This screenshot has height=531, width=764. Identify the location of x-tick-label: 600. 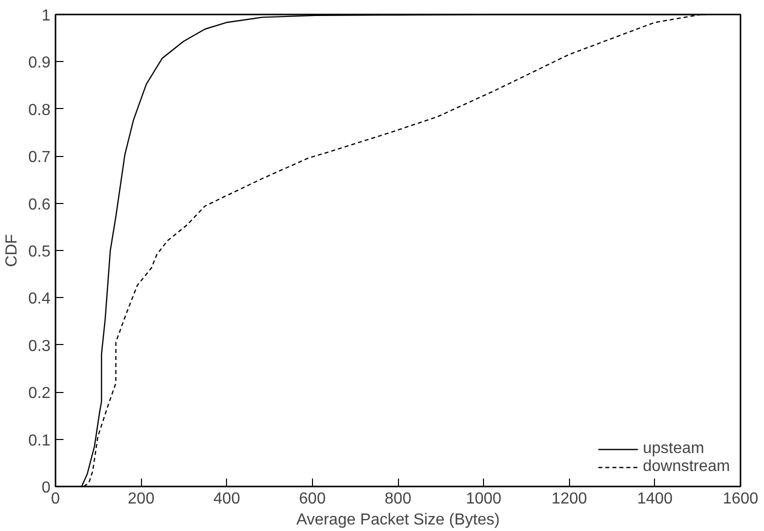
(312, 499).